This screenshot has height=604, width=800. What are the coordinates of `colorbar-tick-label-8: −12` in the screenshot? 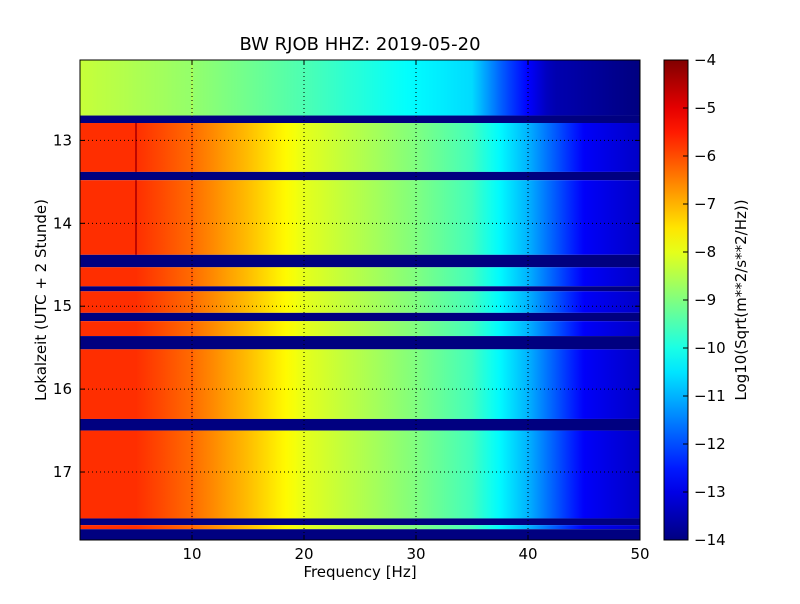 It's located at (710, 444).